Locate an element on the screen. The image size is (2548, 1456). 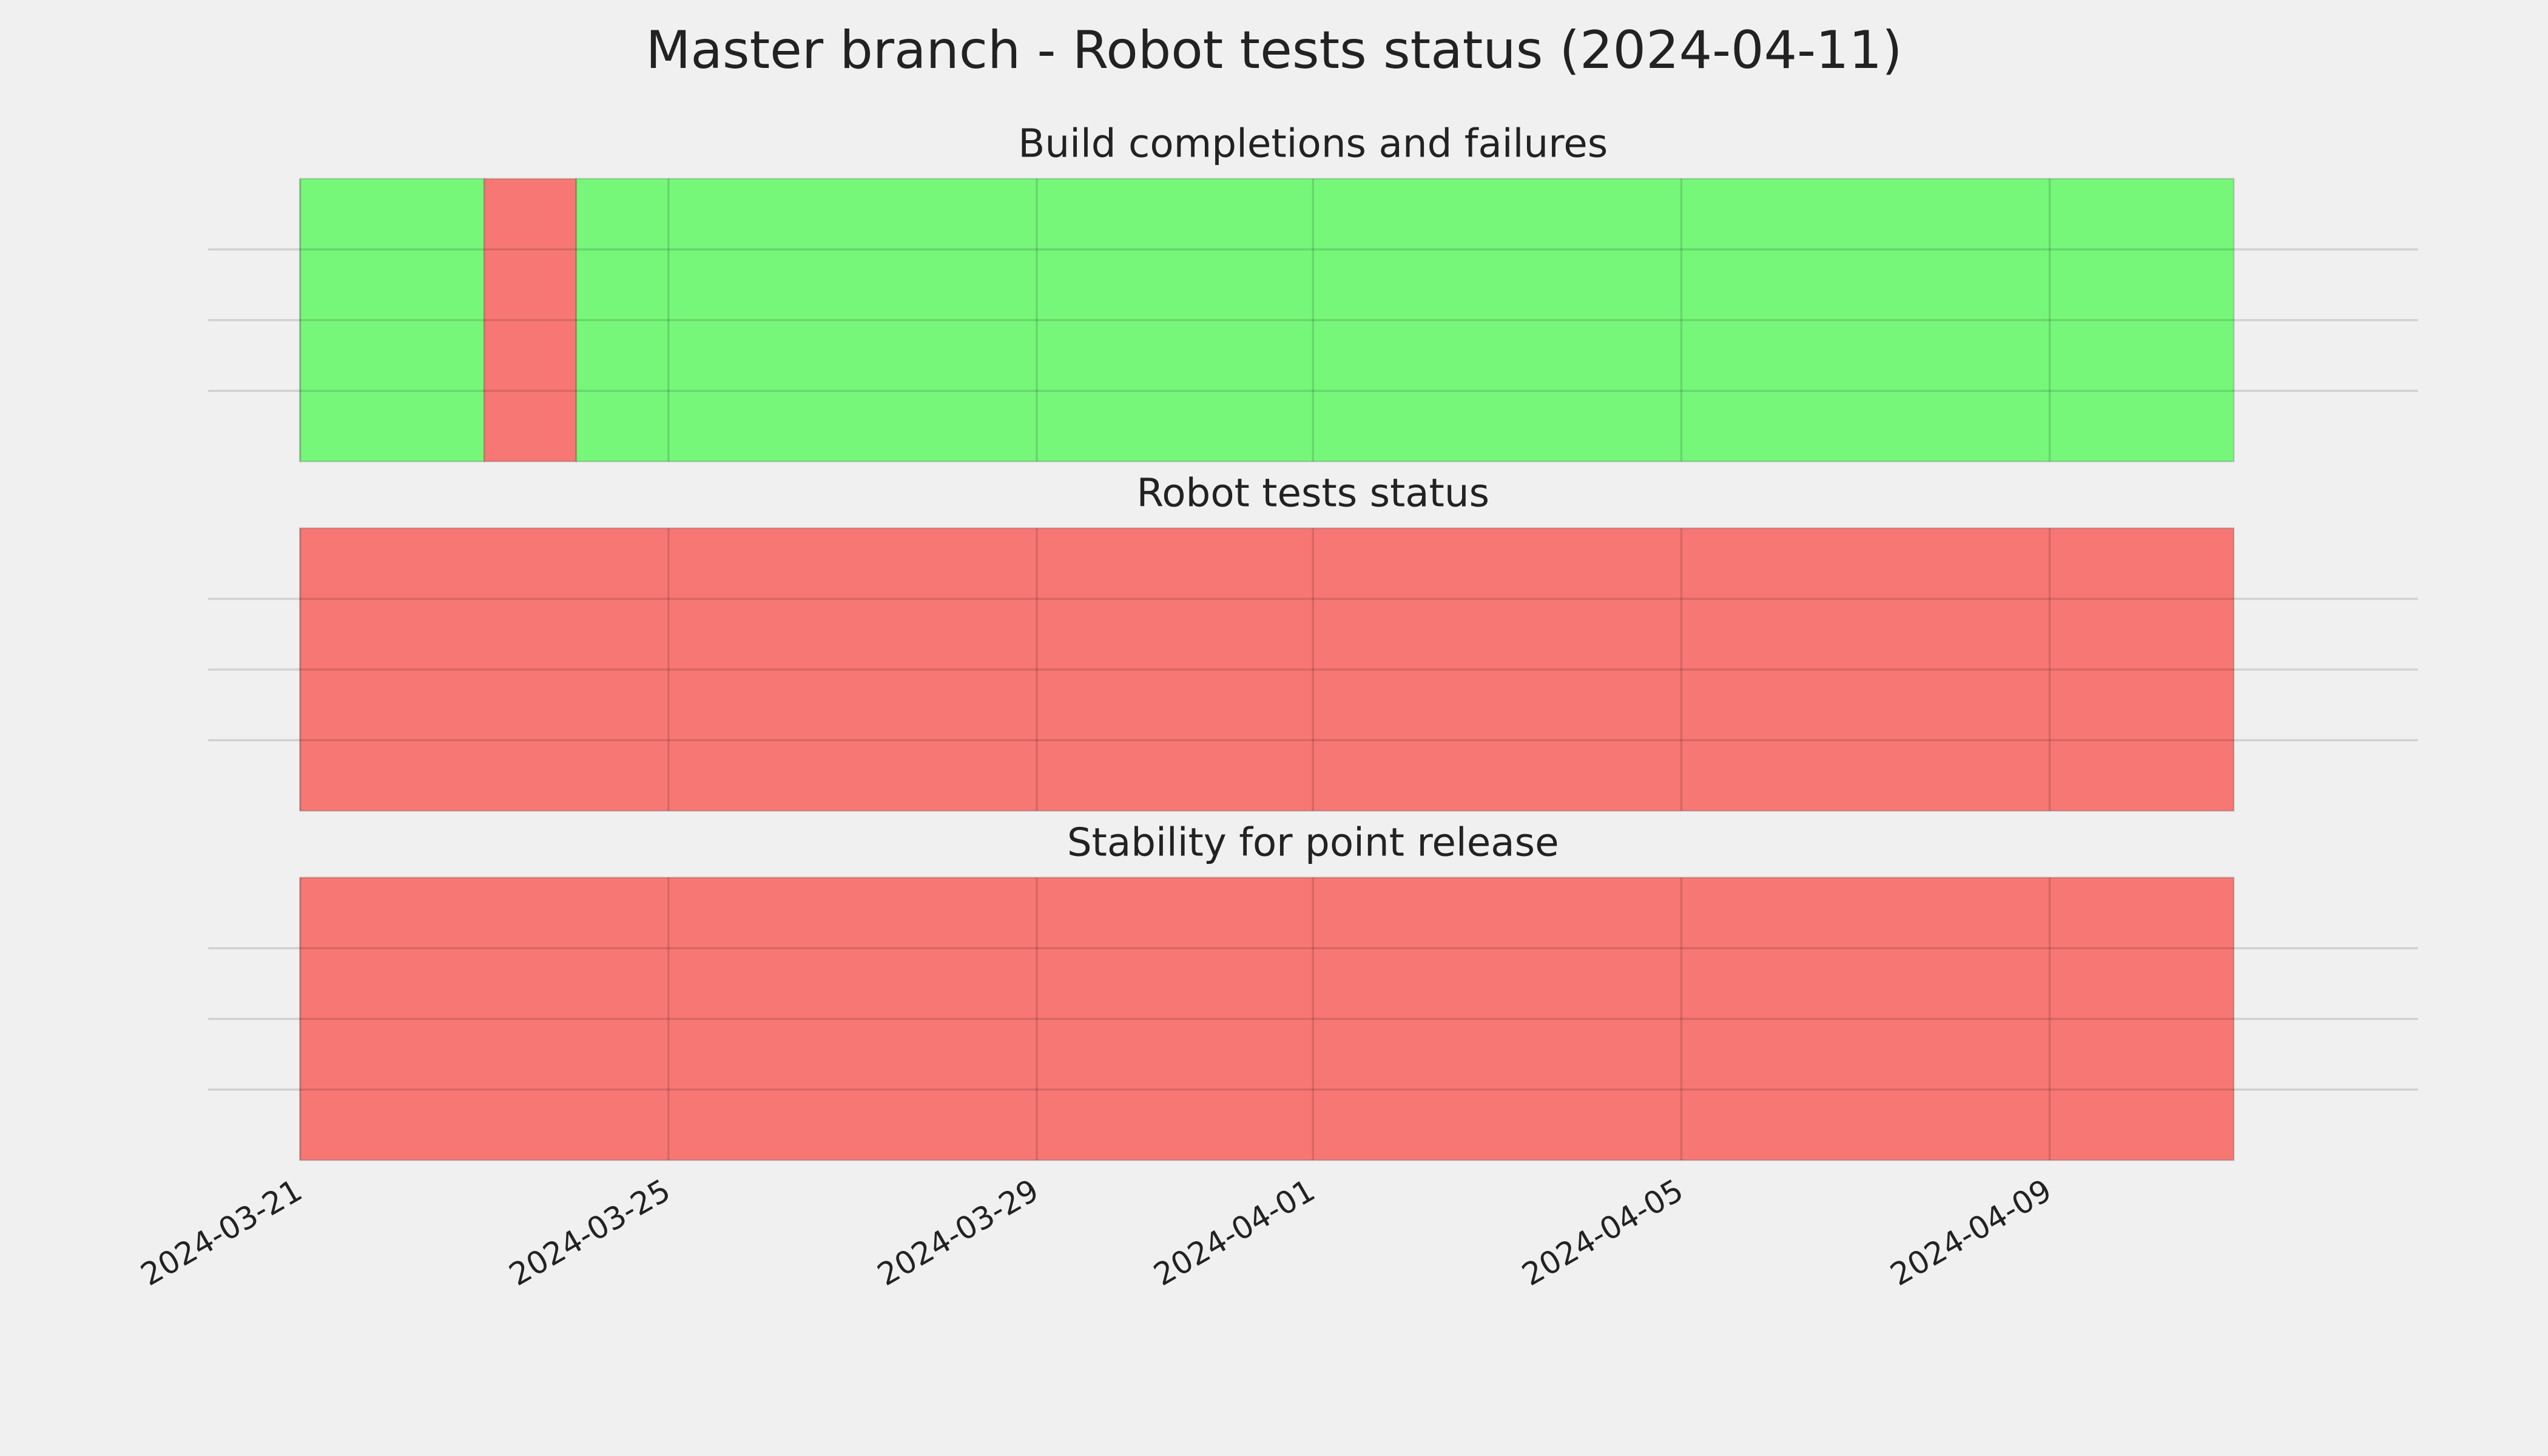
panel-title: Build completions and failures is located at coordinates (1313, 144).